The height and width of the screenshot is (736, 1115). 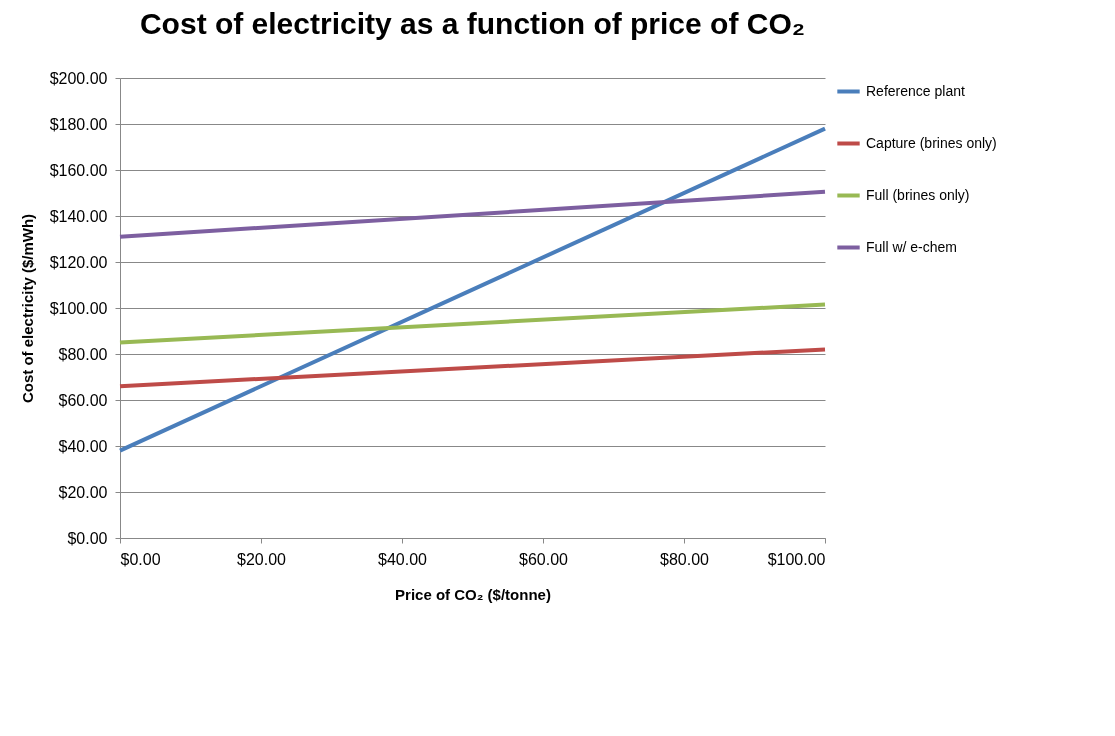 What do you see at coordinates (78, 170) in the screenshot?
I see `y-tick-label: $160.00` at bounding box center [78, 170].